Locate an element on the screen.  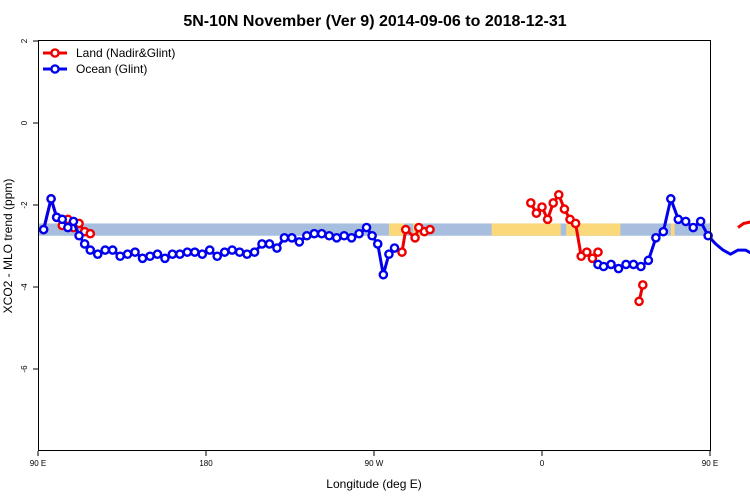
x-tick-label: 90 W is located at coordinates (374, 463).